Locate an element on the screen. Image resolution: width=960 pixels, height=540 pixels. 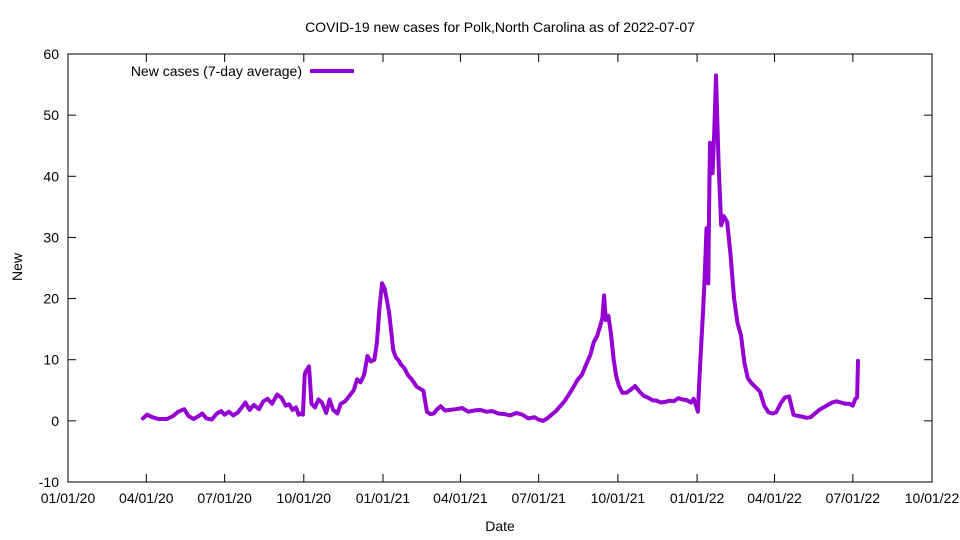
x-tick-label: 07/01/20 is located at coordinates (224, 498).